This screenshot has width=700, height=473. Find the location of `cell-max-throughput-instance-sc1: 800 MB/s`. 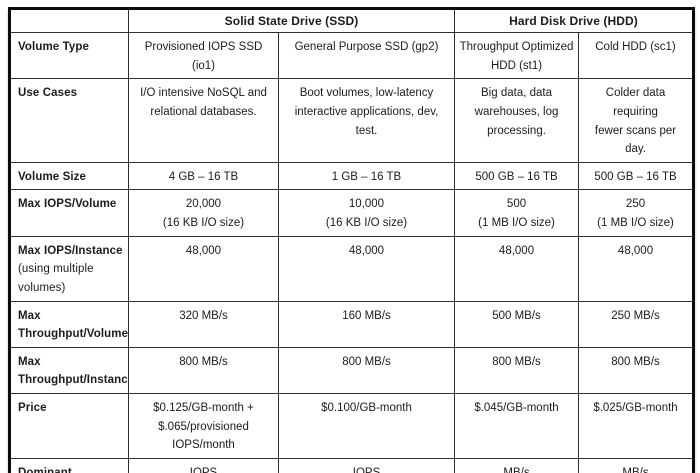

cell-max-throughput-instance-sc1: 800 MB/s is located at coordinates (636, 370).